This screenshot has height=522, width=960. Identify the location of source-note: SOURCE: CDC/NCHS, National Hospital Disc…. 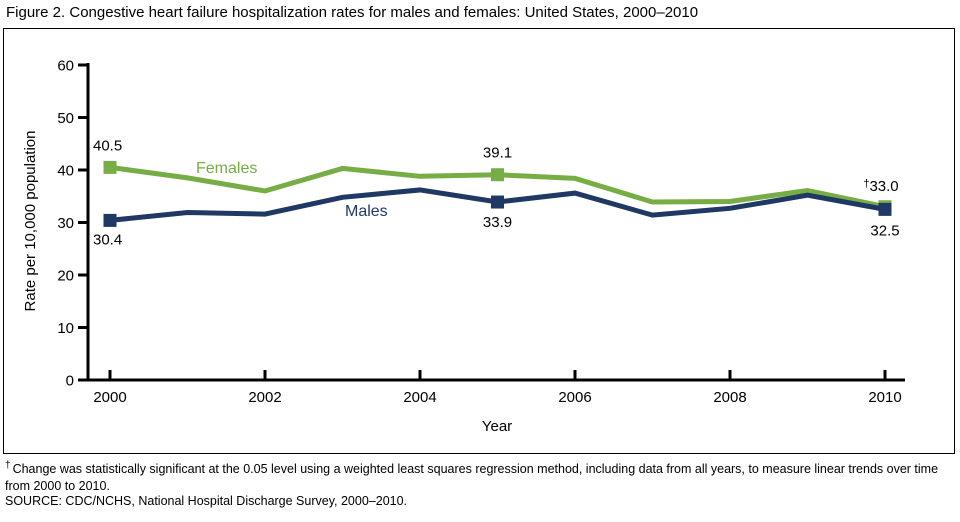
(206, 501).